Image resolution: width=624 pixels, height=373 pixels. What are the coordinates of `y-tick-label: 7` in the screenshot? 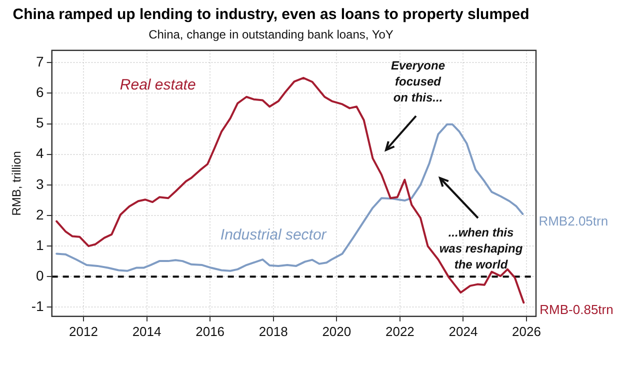 It's located at (40, 61).